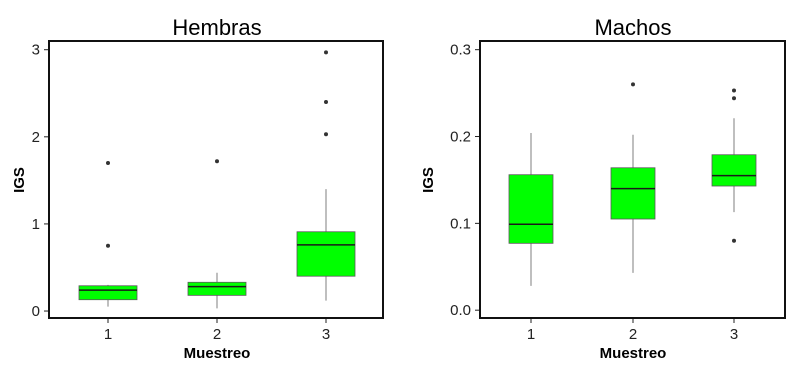  I want to click on y-tick-label: 3, so click(36, 50).